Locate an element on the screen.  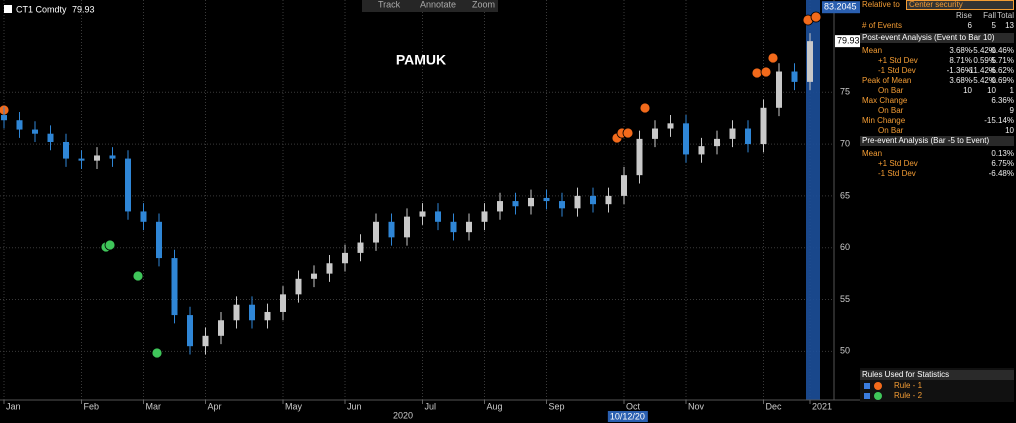
rule-row: Rule - 1 is located at coordinates (934, 386).